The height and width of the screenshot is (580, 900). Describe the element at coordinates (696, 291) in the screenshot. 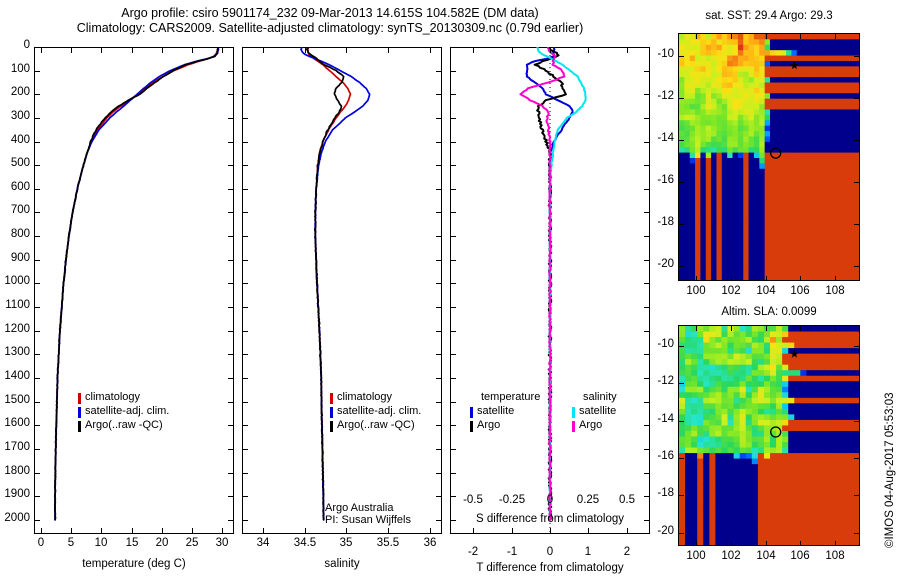

I see `axis-tick-label: 100` at that location.